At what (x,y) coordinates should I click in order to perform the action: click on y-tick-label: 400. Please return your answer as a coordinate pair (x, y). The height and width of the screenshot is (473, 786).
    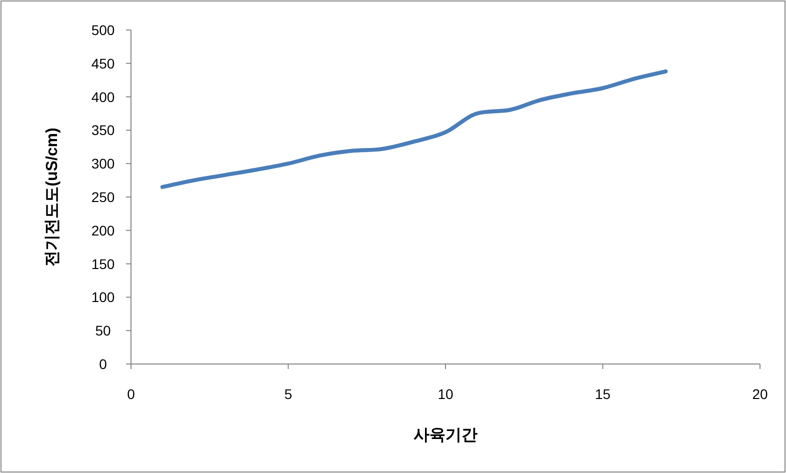
    Looking at the image, I should click on (103, 96).